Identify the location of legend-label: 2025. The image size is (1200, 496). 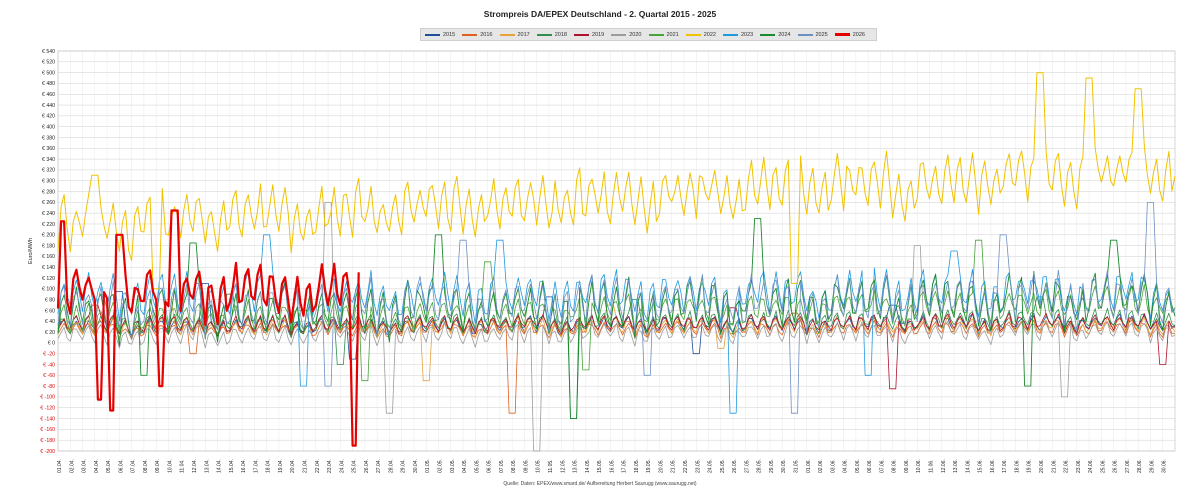
(821, 34).